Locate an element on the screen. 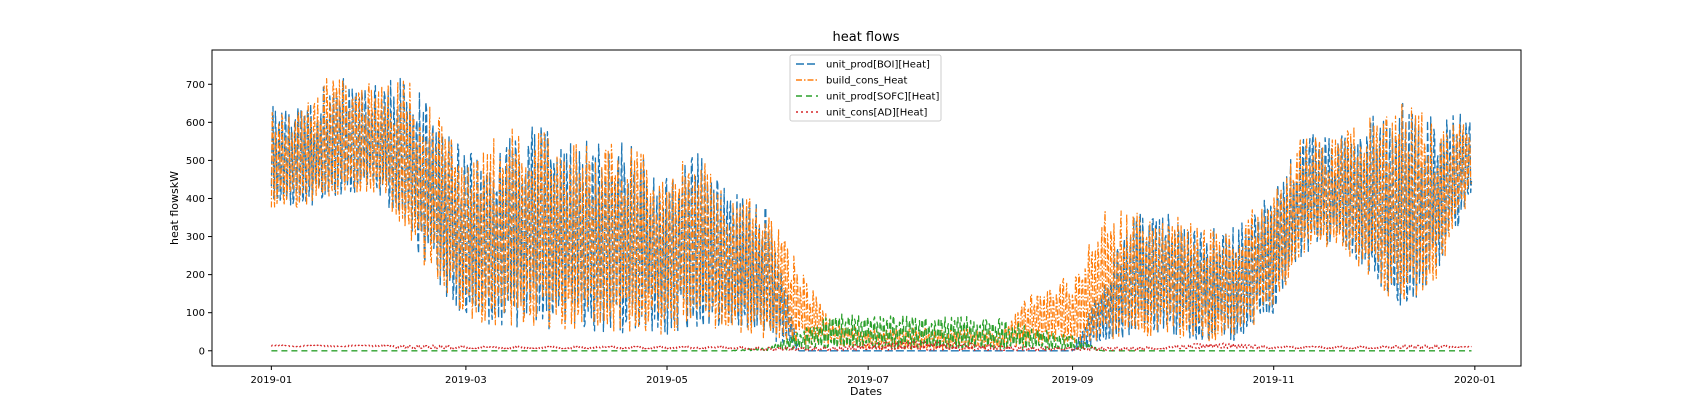 This screenshot has width=1684, height=417. chart-title: heat flows is located at coordinates (866, 37).